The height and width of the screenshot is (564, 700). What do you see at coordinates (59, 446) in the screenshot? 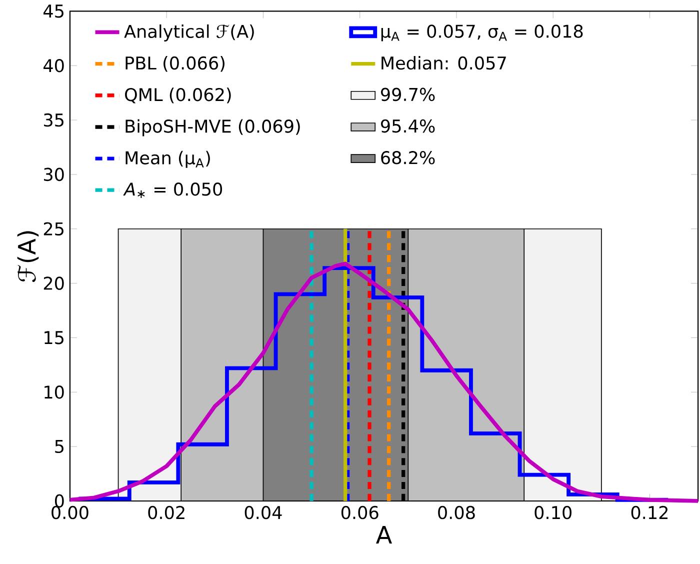
I see `y-tick-label: 5` at bounding box center [59, 446].